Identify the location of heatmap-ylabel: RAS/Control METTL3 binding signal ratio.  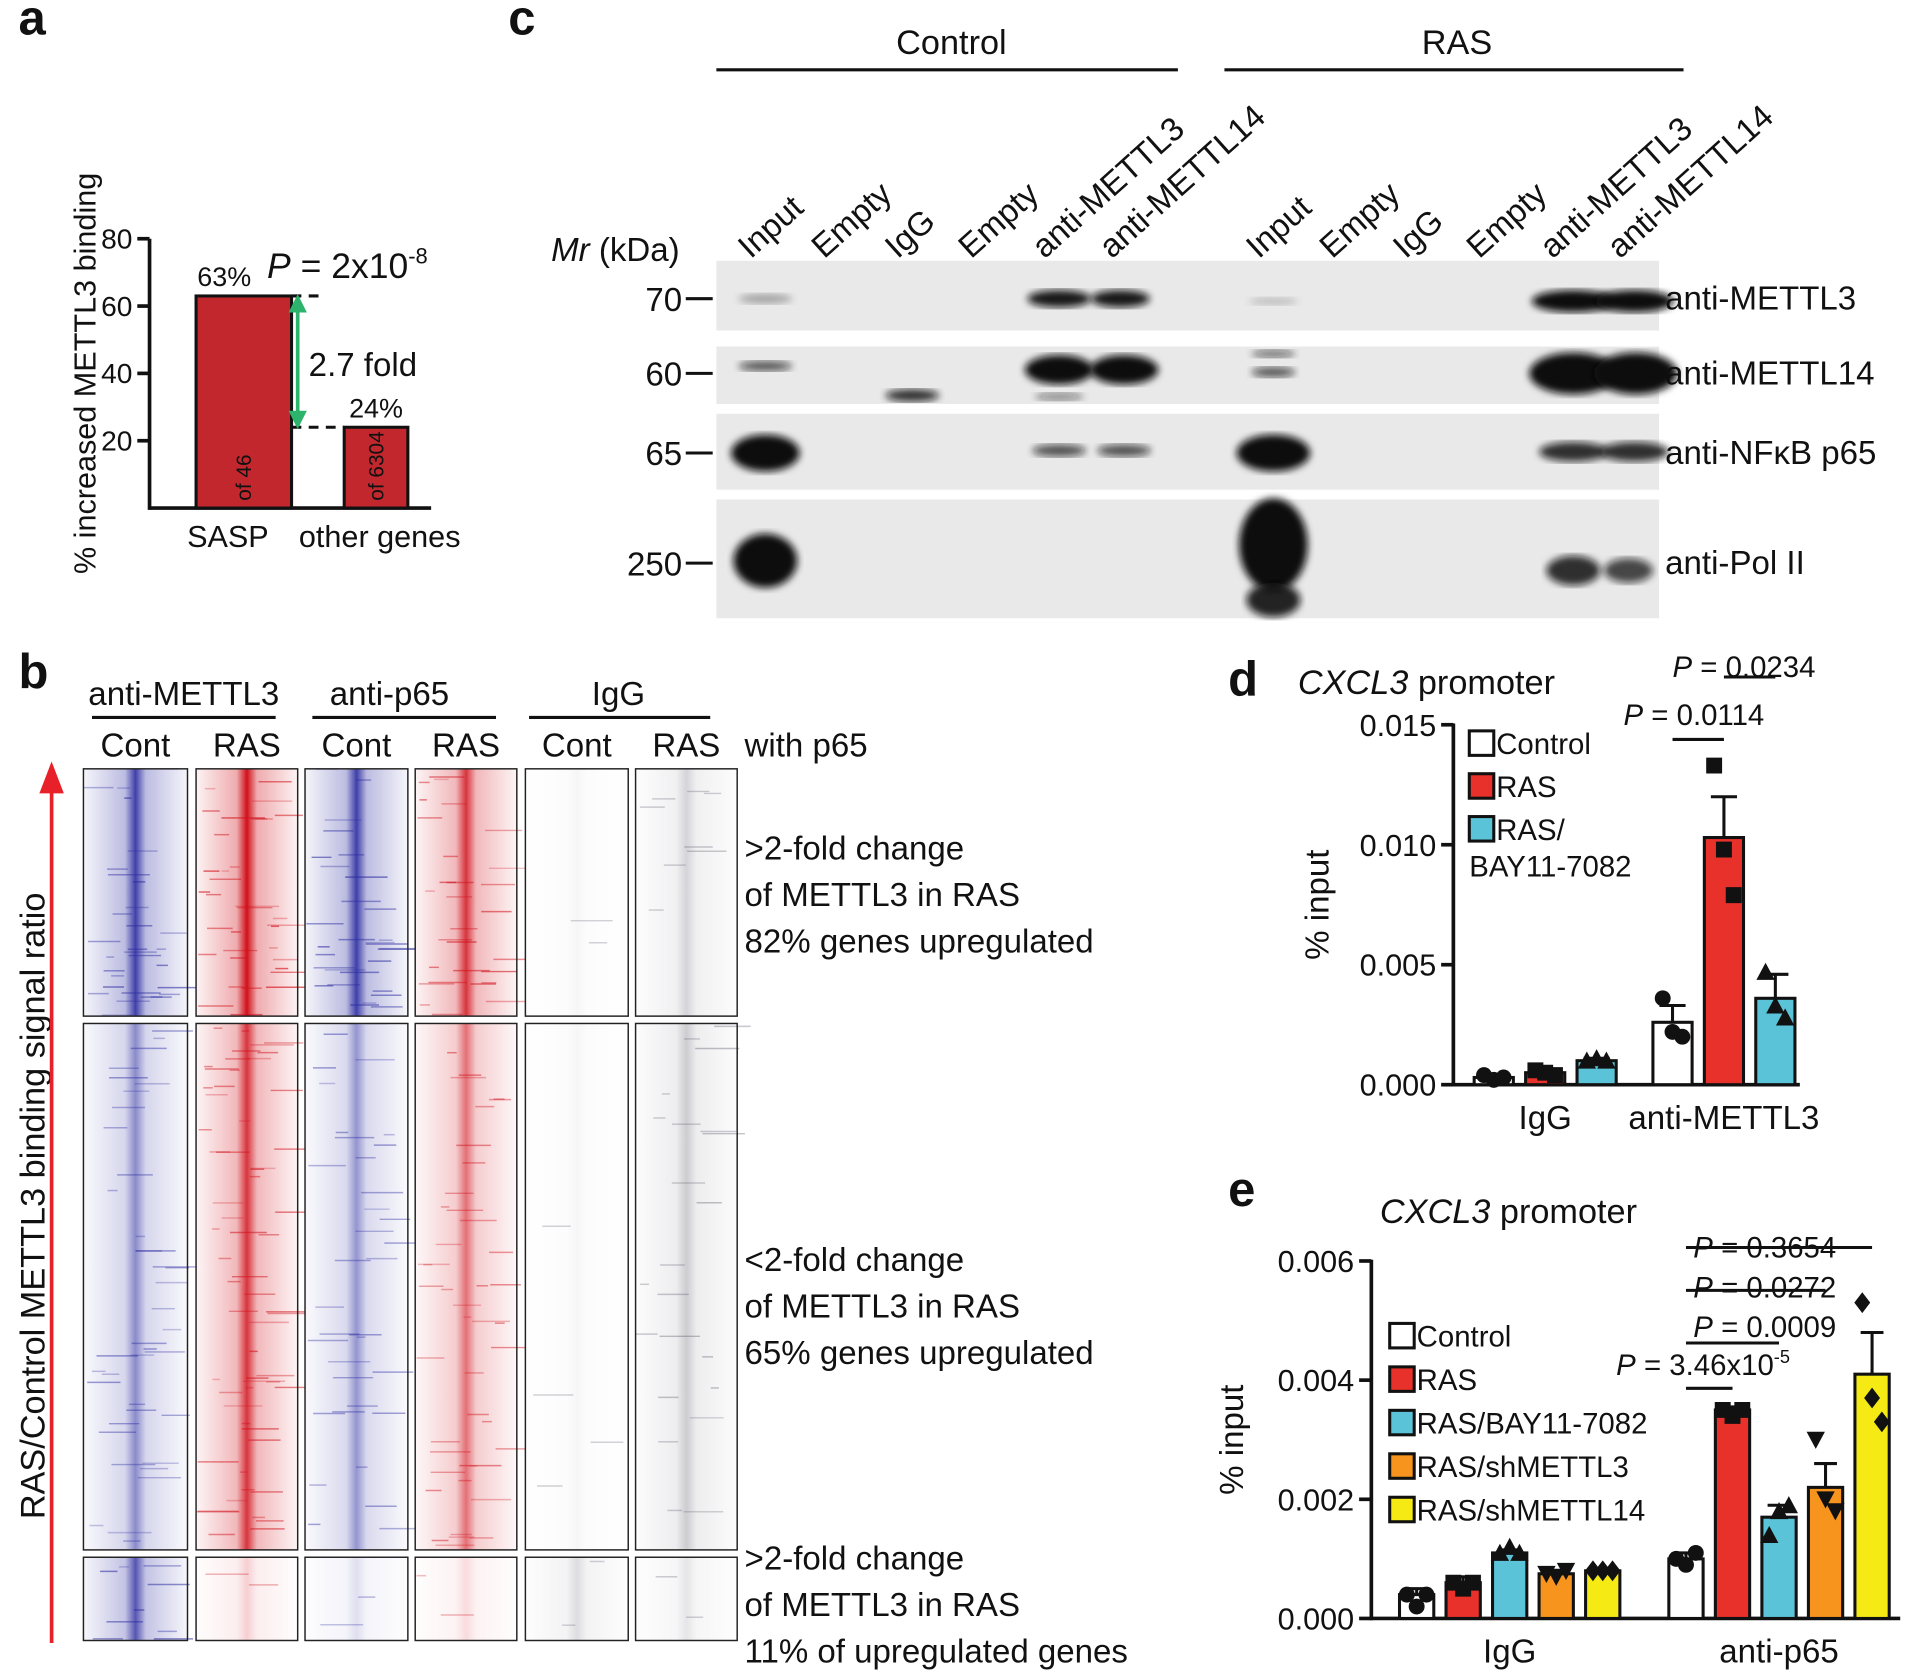
(33, 1206).